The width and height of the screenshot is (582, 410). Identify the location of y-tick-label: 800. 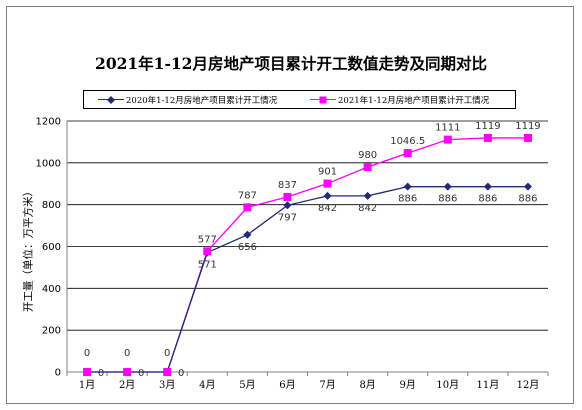
(51, 205).